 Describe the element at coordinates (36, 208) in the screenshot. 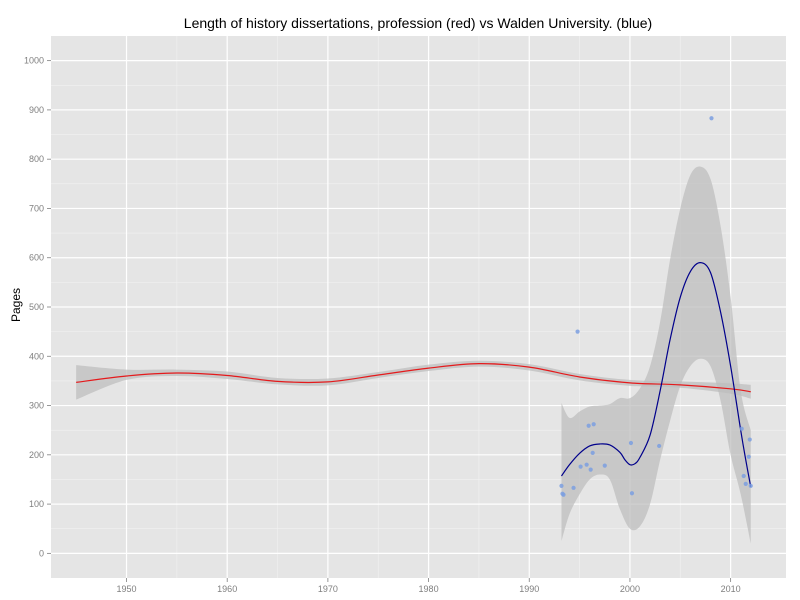

I see `y-tick-label: 700` at that location.